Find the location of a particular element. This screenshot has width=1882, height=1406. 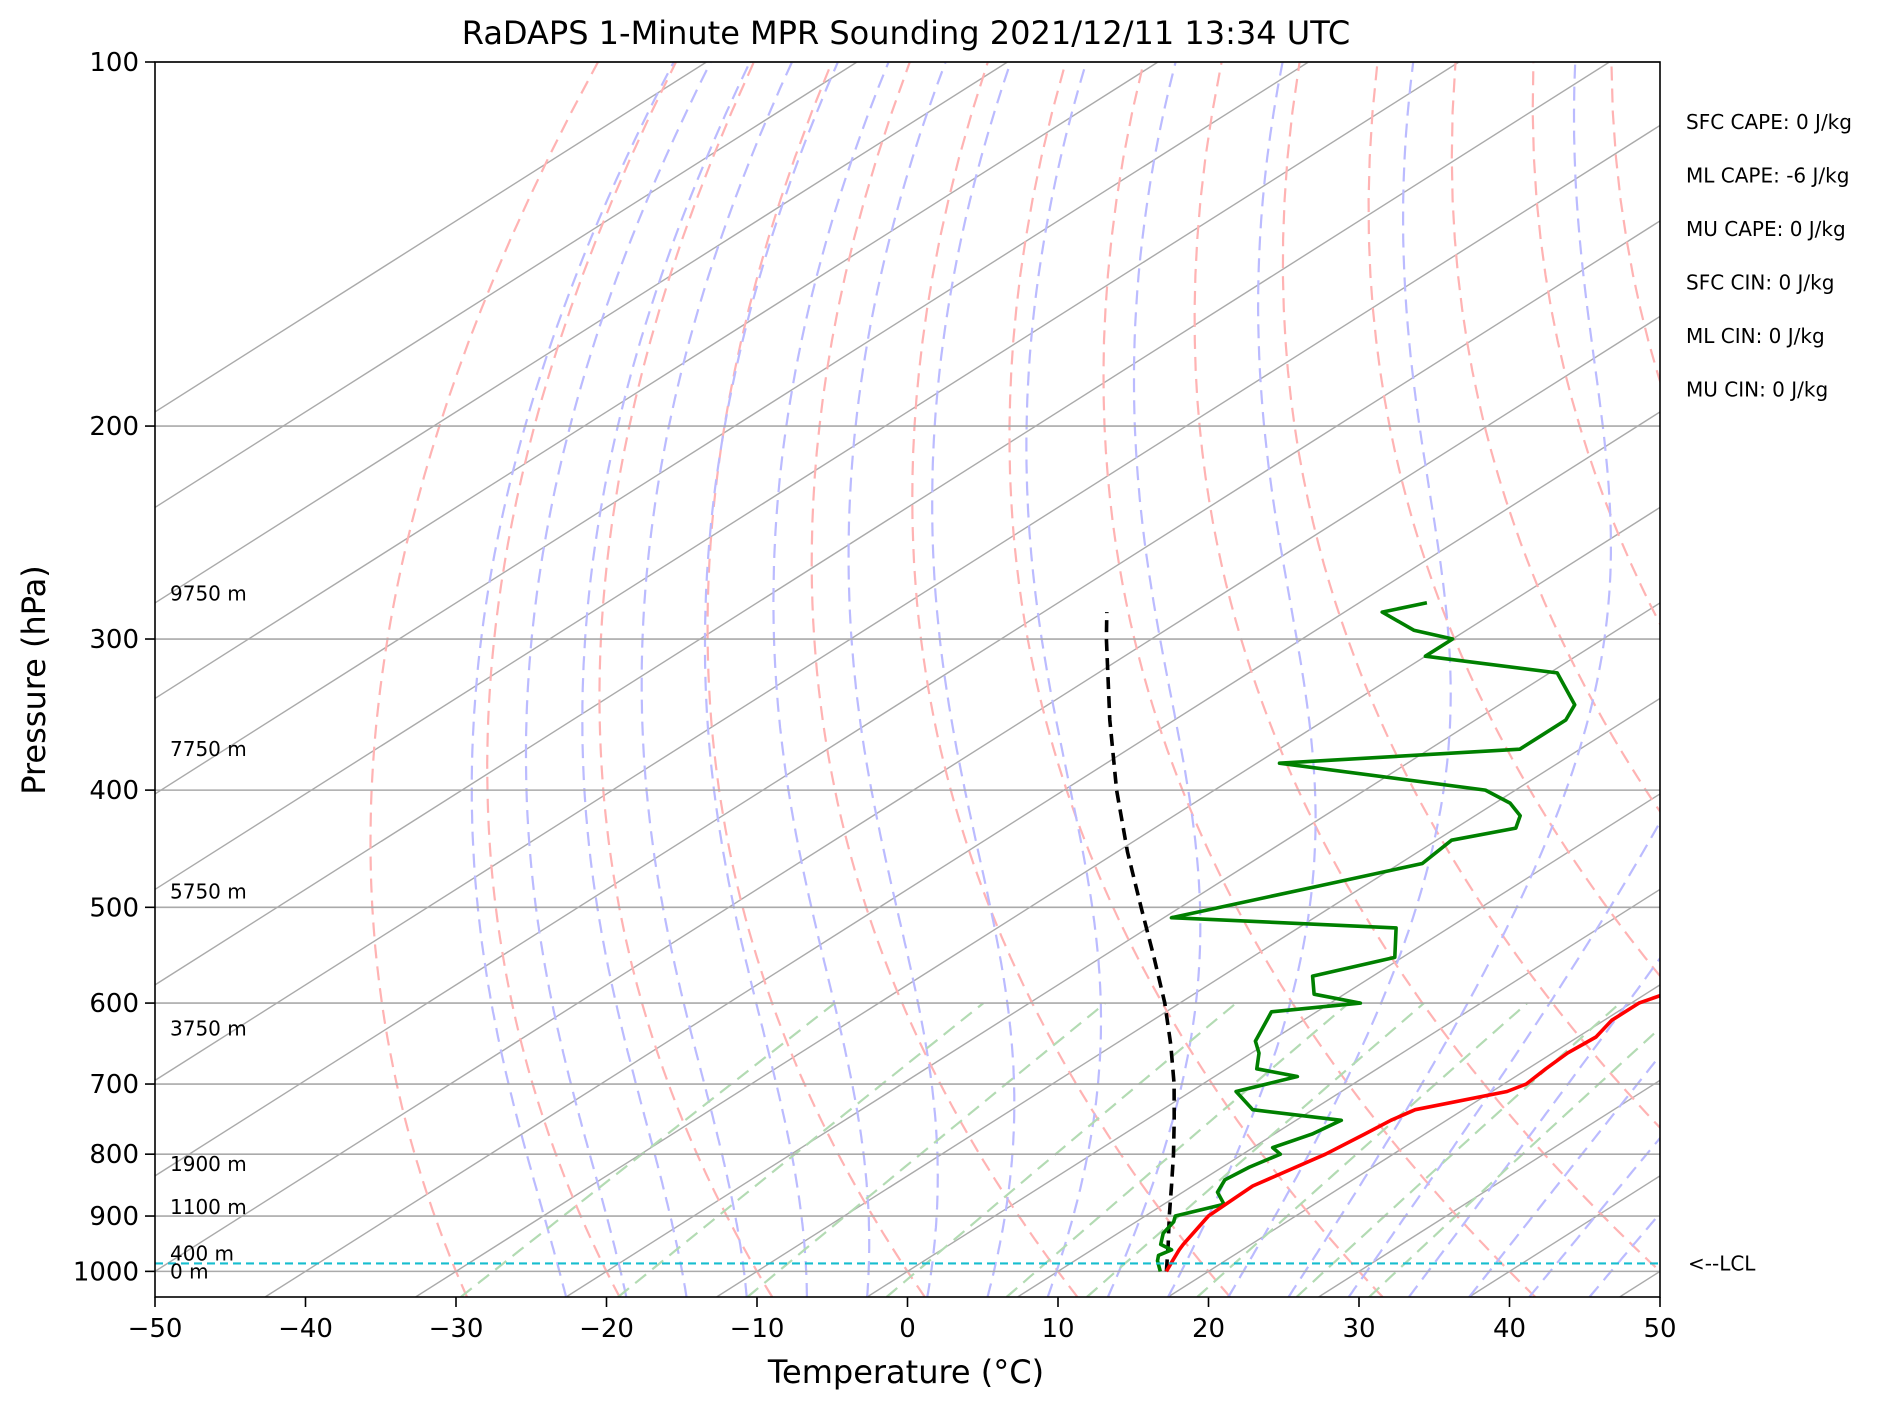

x-axis-label: Temperature (°C) is located at coordinates (905, 1372).